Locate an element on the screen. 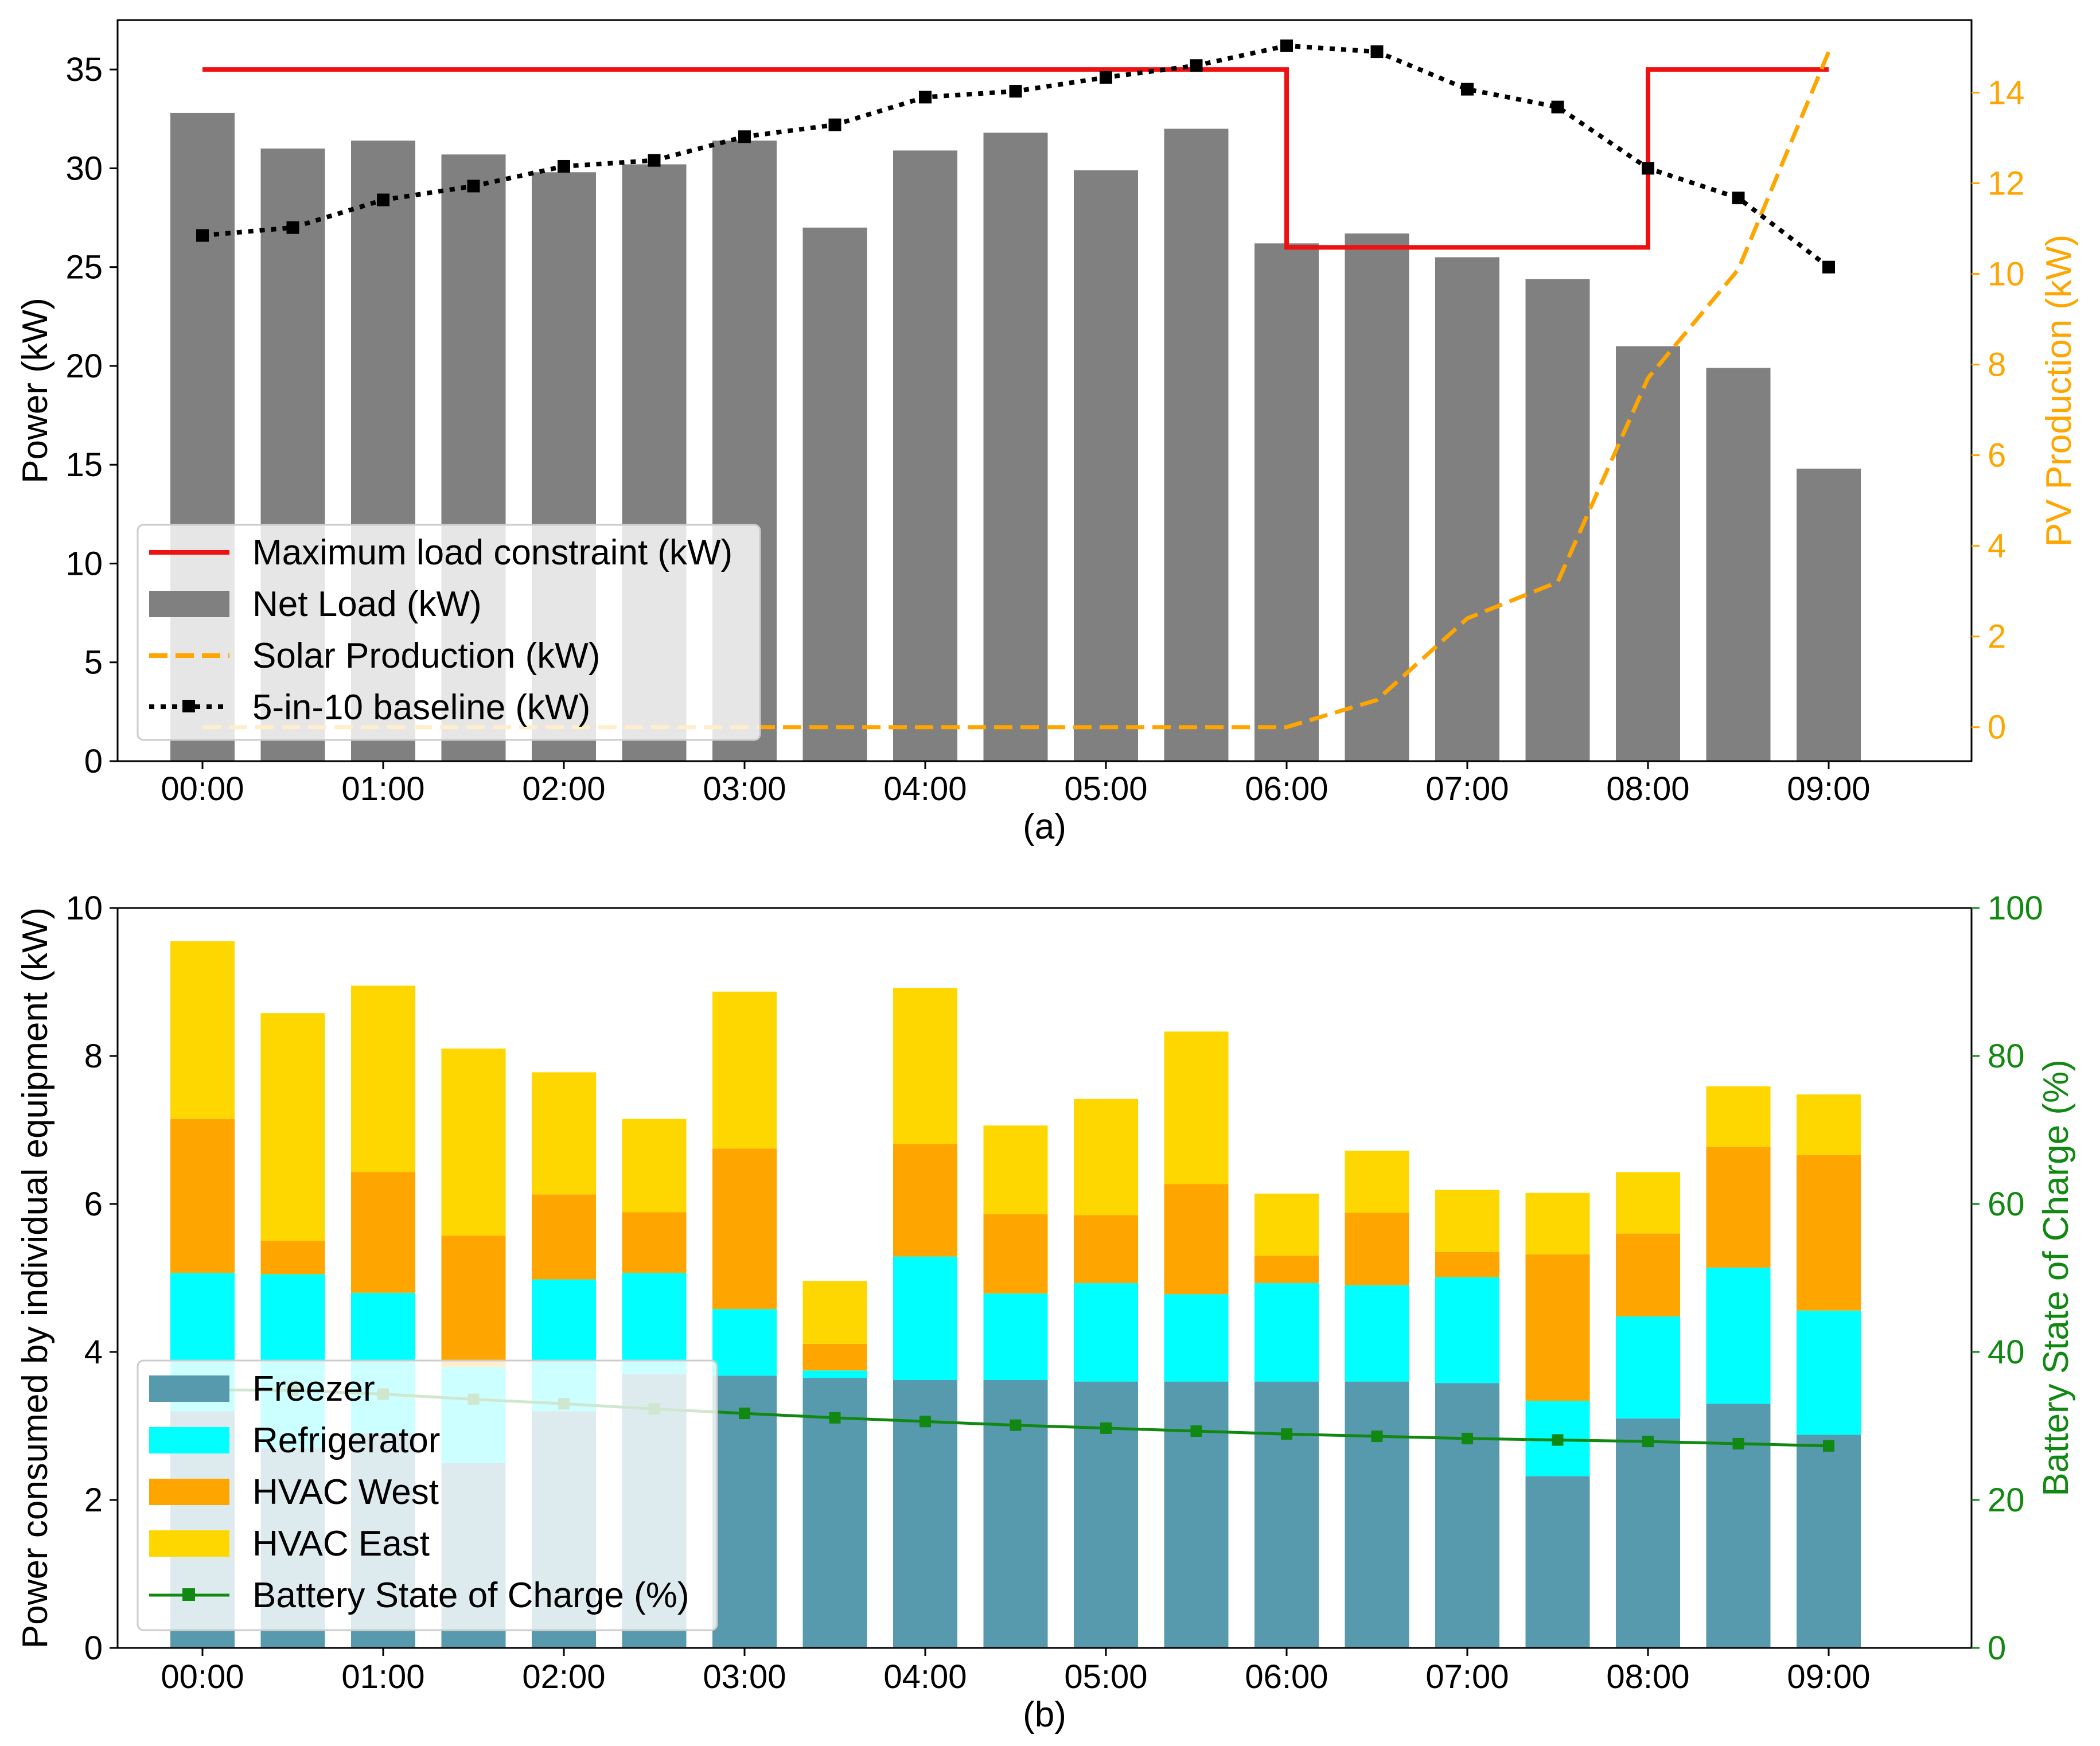 This screenshot has width=2100, height=1746. b-ytick-label: 10 is located at coordinates (84, 909).